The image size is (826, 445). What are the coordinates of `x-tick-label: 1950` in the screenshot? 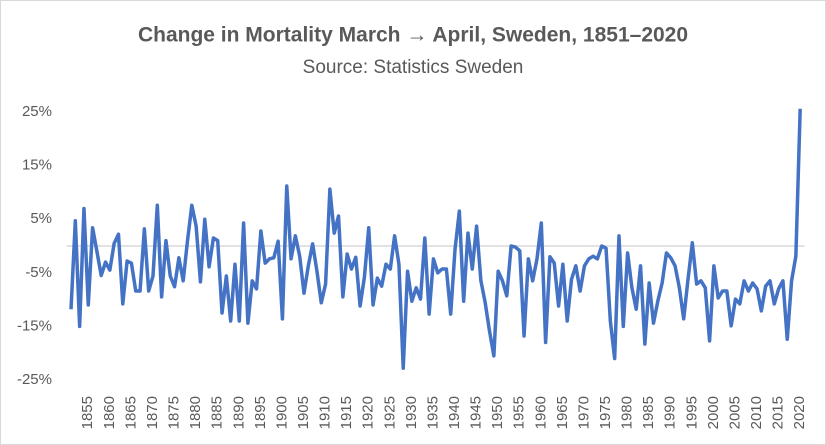 It's located at (497, 412).